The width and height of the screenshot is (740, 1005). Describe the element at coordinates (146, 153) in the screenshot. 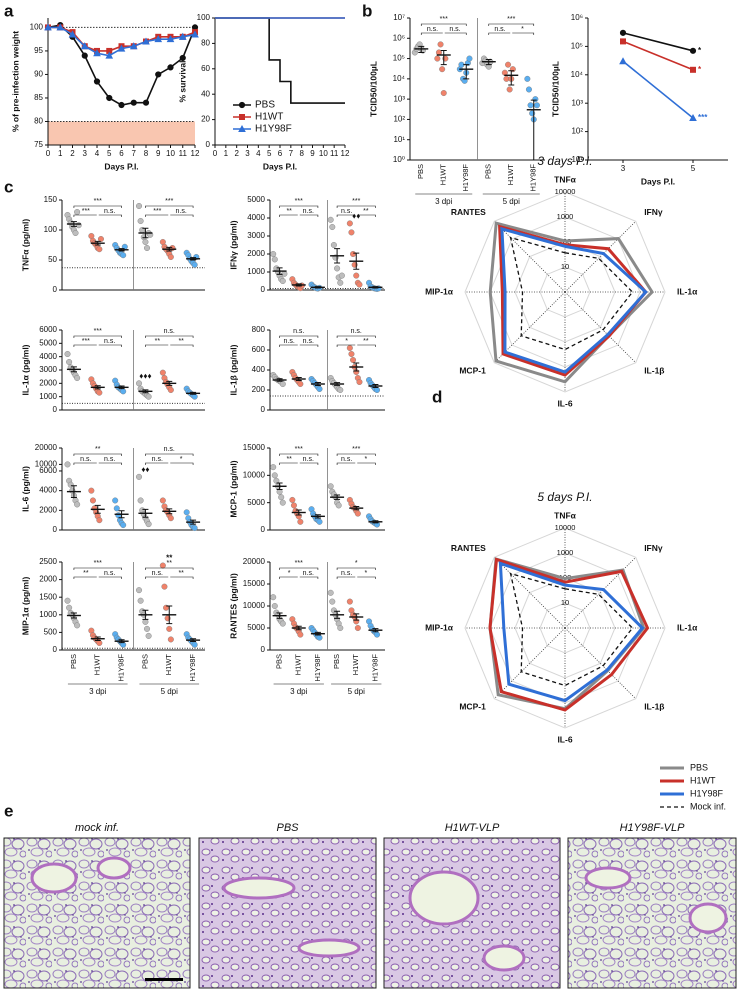

I see `x-tick-label: 8` at that location.